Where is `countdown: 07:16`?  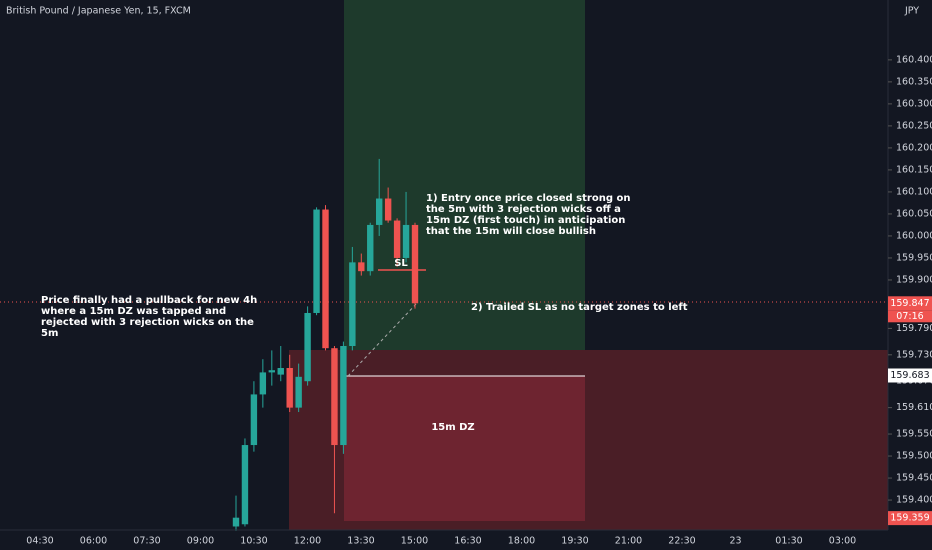
countdown: 07:16 is located at coordinates (909, 316).